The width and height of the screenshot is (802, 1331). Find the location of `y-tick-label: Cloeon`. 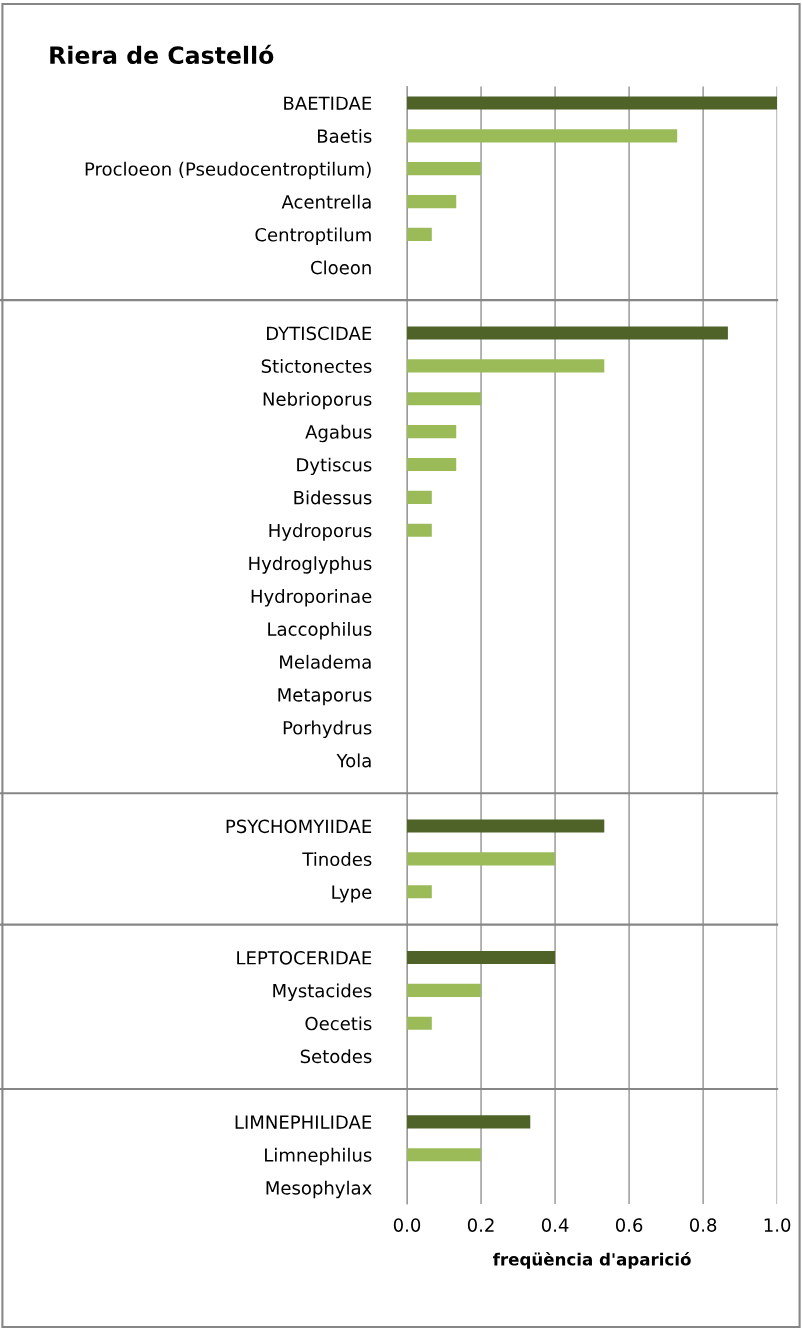

y-tick-label: Cloeon is located at coordinates (341, 267).